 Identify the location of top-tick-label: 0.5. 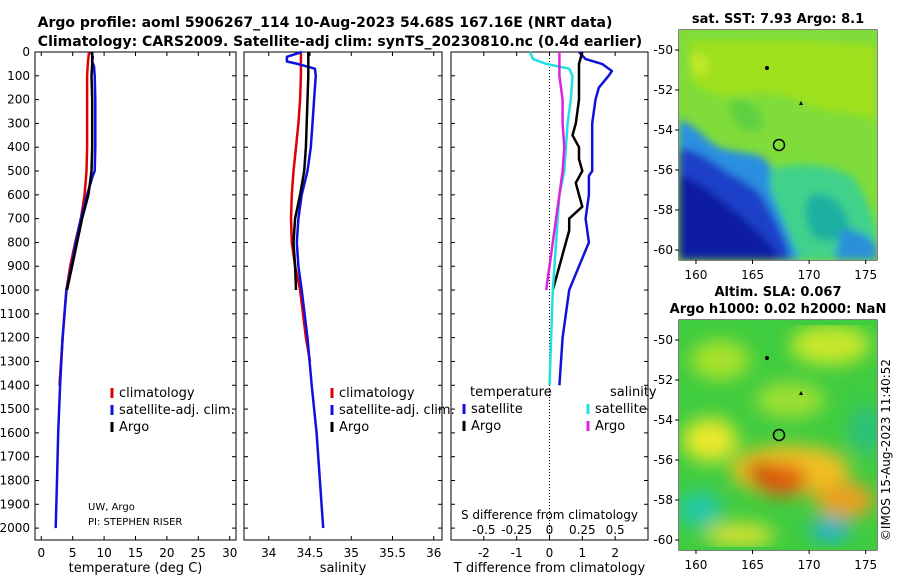
(615, 530).